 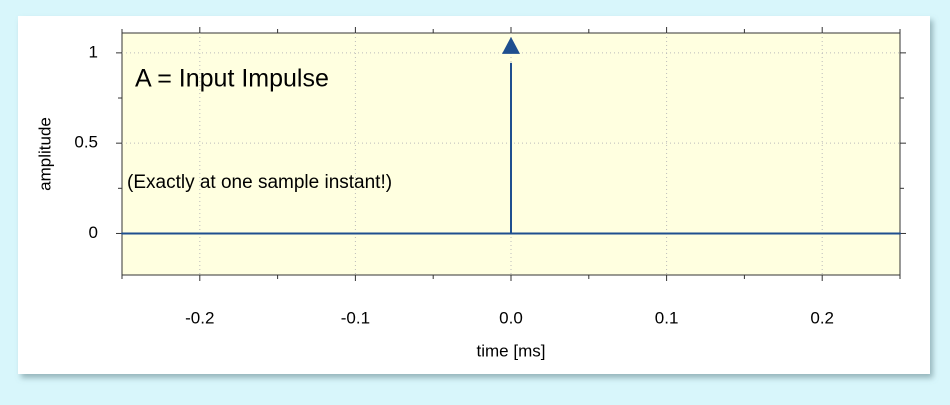 What do you see at coordinates (667, 317) in the screenshot?
I see `x-tick-label: 0.1` at bounding box center [667, 317].